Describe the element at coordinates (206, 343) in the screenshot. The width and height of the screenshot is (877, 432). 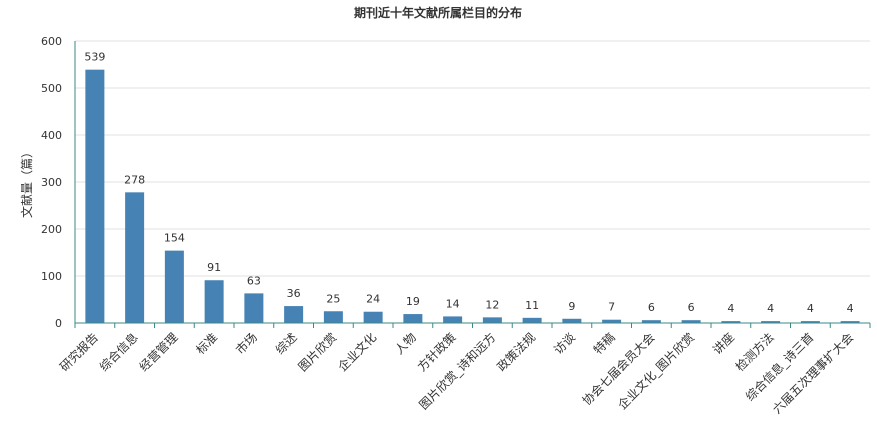
I see `x-tick-label: 标准` at that location.